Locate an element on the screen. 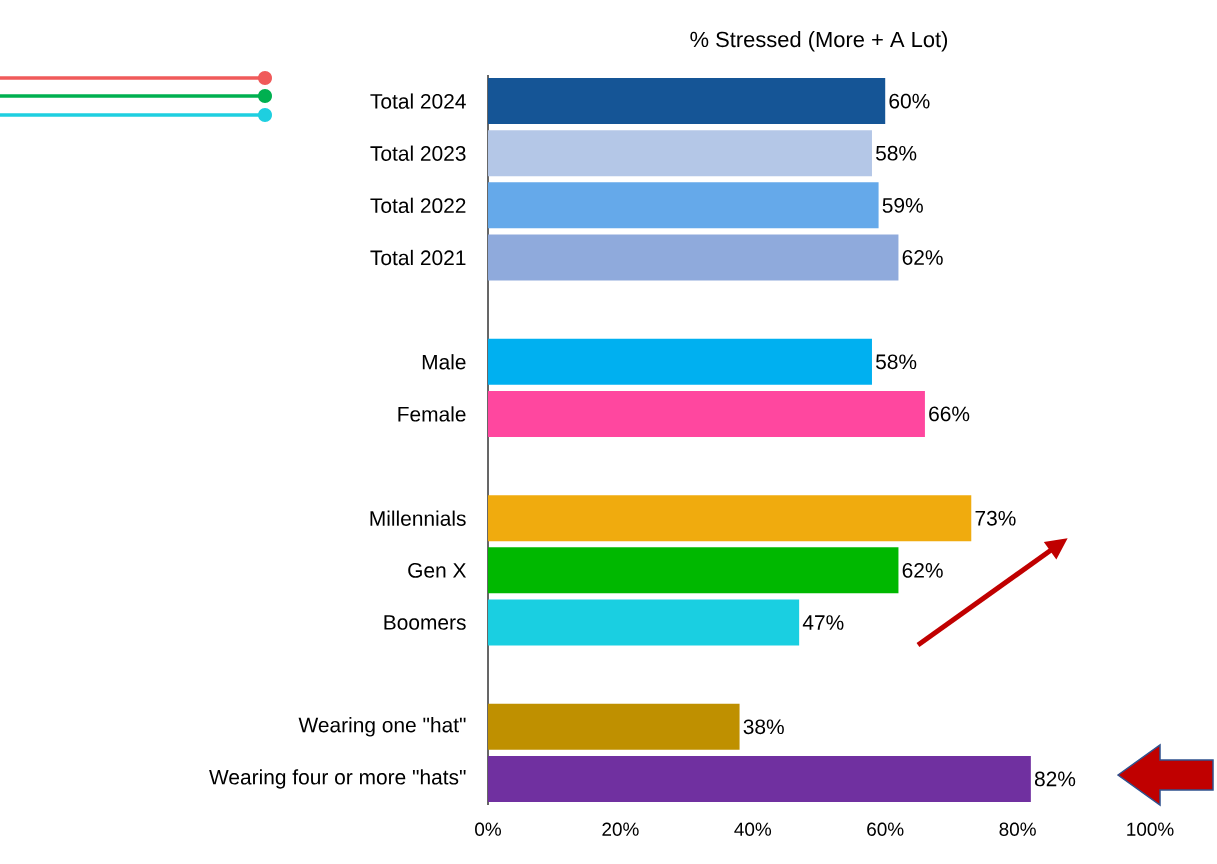 This screenshot has height=864, width=1217. x-tick-label: 40% is located at coordinates (753, 829).